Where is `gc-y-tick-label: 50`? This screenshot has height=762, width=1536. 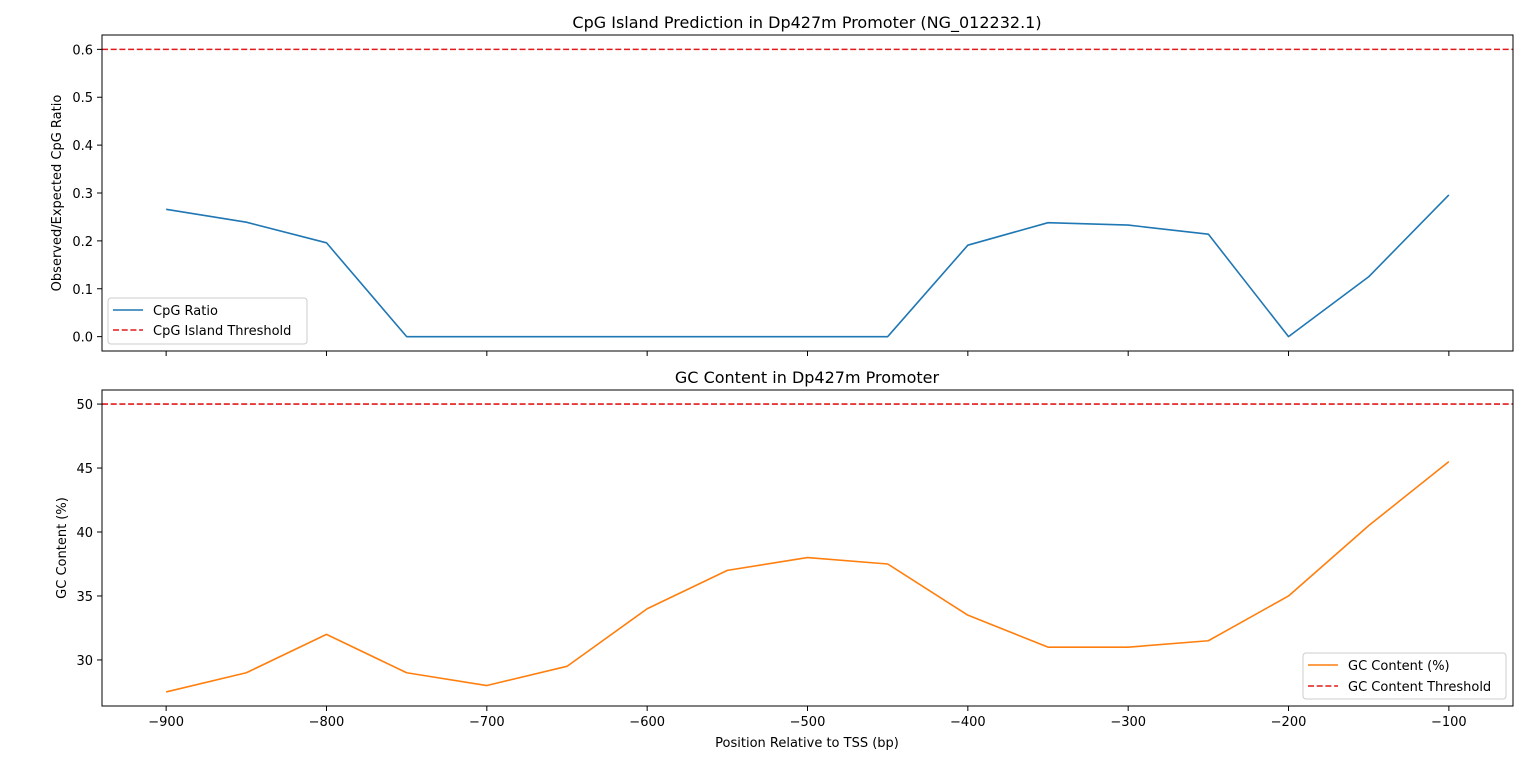
gc-y-tick-label: 50 is located at coordinates (84, 405).